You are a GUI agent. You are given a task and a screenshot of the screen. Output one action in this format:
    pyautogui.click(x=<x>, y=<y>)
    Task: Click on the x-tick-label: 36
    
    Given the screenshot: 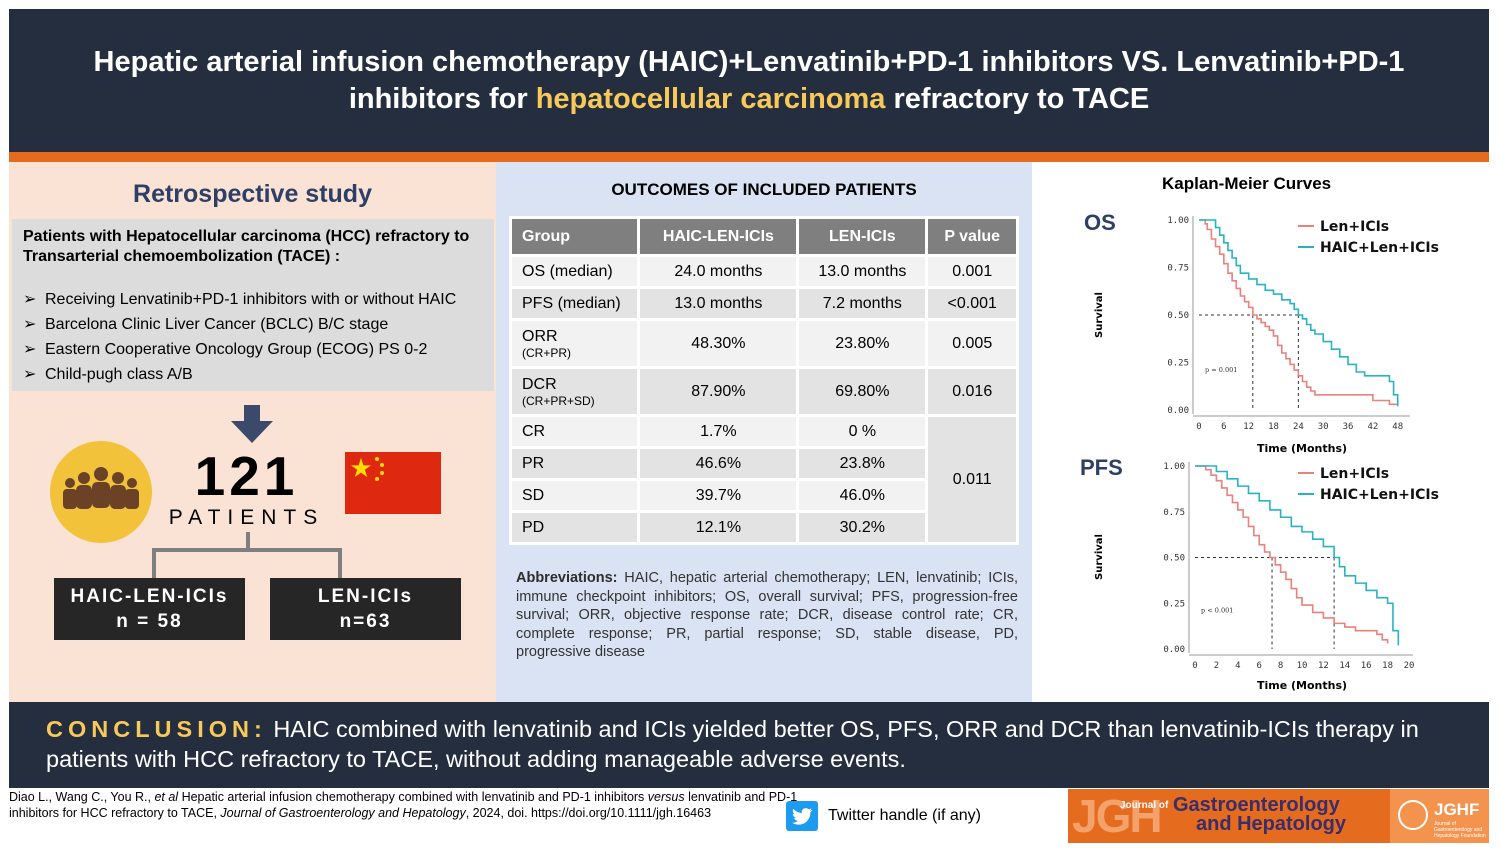 What is the action you would take?
    pyautogui.click(x=1348, y=427)
    